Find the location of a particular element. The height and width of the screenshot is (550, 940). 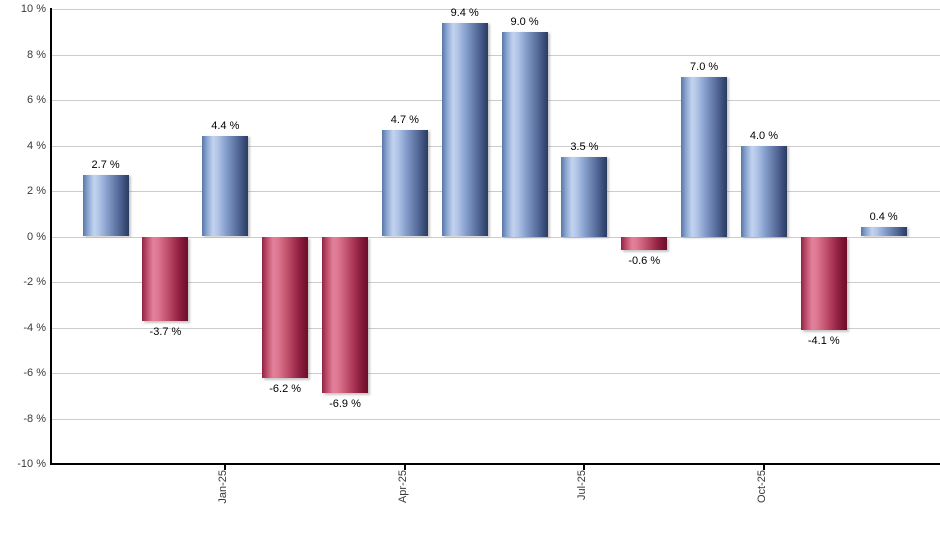

bar-value-label: 3.5 % is located at coordinates (584, 146).